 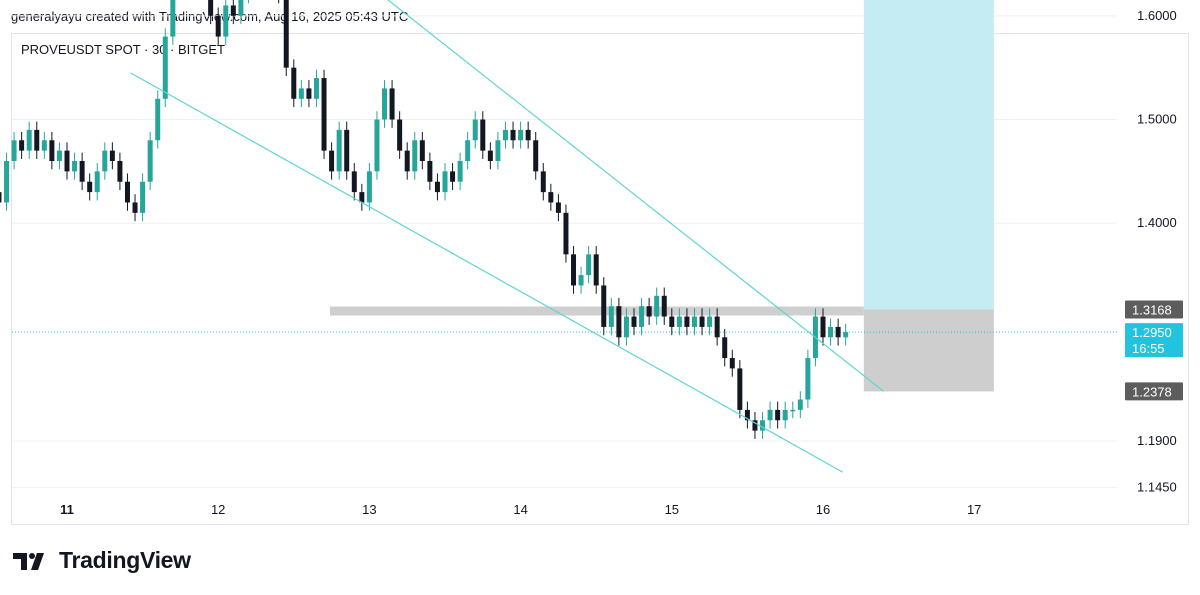 I want to click on target-zone, so click(x=928, y=155).